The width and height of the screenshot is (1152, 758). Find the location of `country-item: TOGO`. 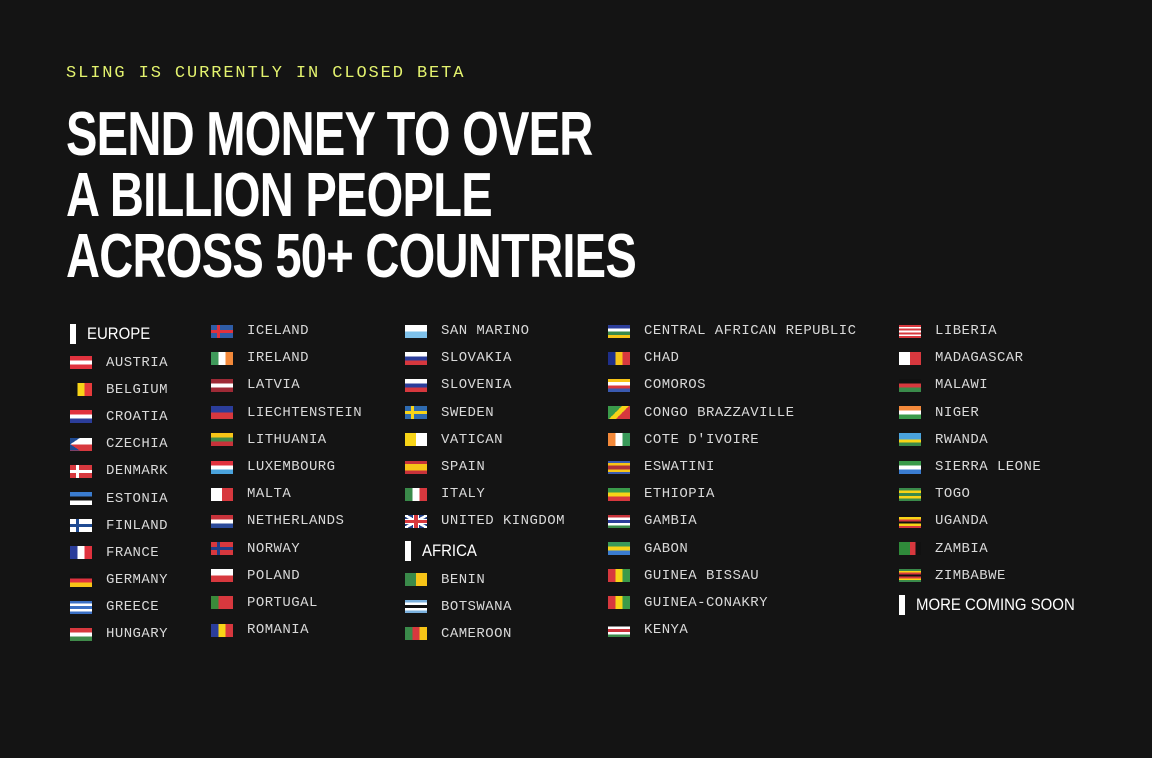

country-item: TOGO is located at coordinates (997, 494).